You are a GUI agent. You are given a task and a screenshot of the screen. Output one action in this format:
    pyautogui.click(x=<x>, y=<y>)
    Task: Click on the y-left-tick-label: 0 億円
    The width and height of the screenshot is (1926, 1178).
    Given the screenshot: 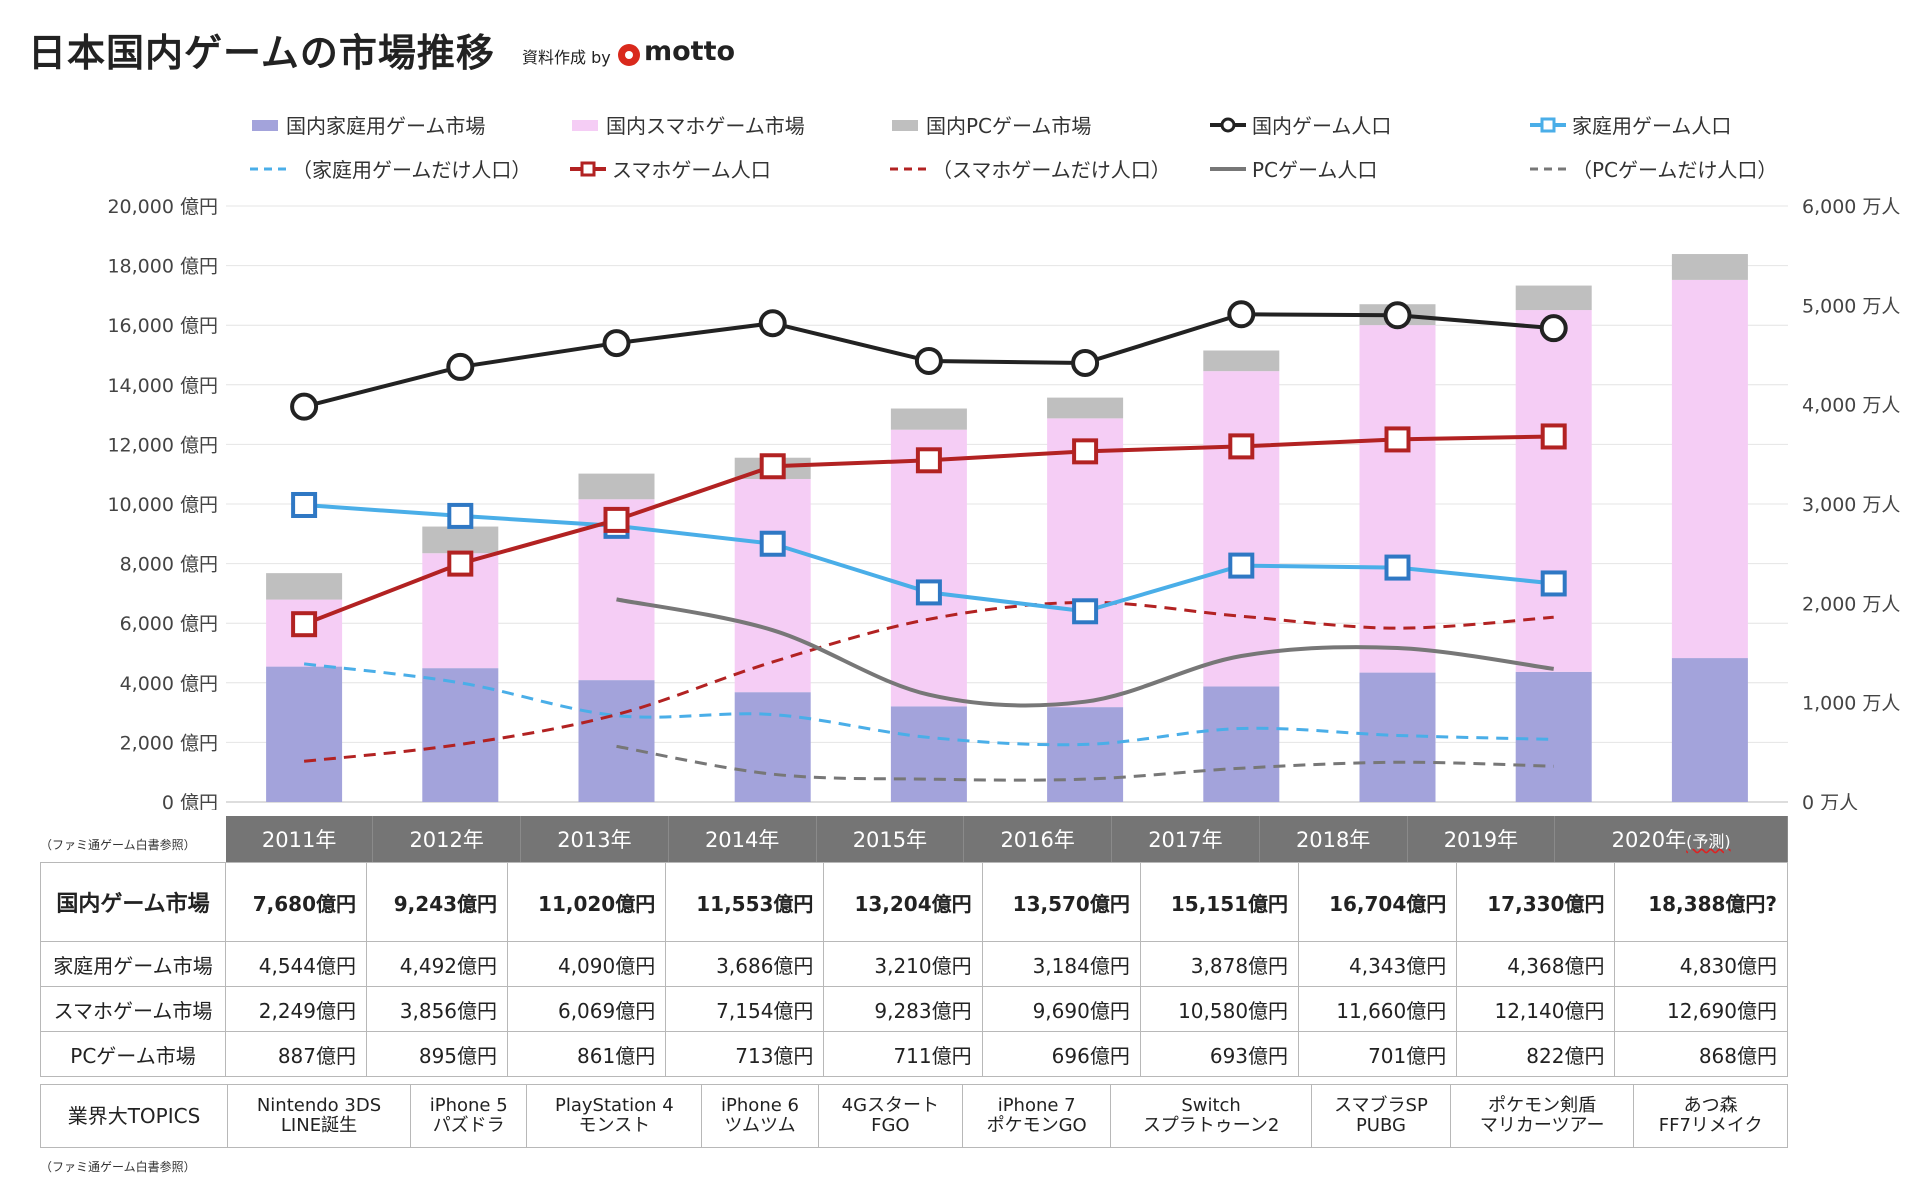 What is the action you would take?
    pyautogui.click(x=190, y=801)
    